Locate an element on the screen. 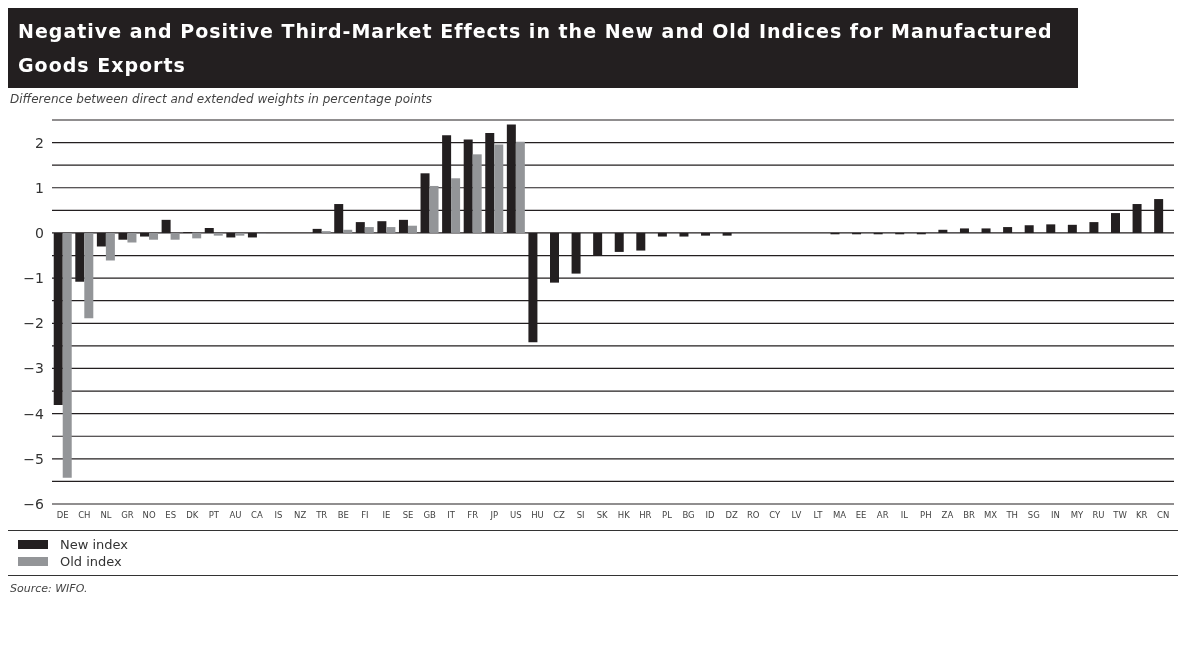 This screenshot has height=649, width=1178. y-tick-label: −3 is located at coordinates (33, 368).